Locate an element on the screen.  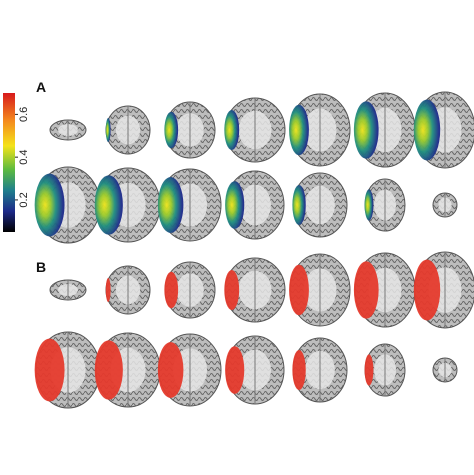
colorbar-tick-label: 0.2 is located at coordinates (24, 199).